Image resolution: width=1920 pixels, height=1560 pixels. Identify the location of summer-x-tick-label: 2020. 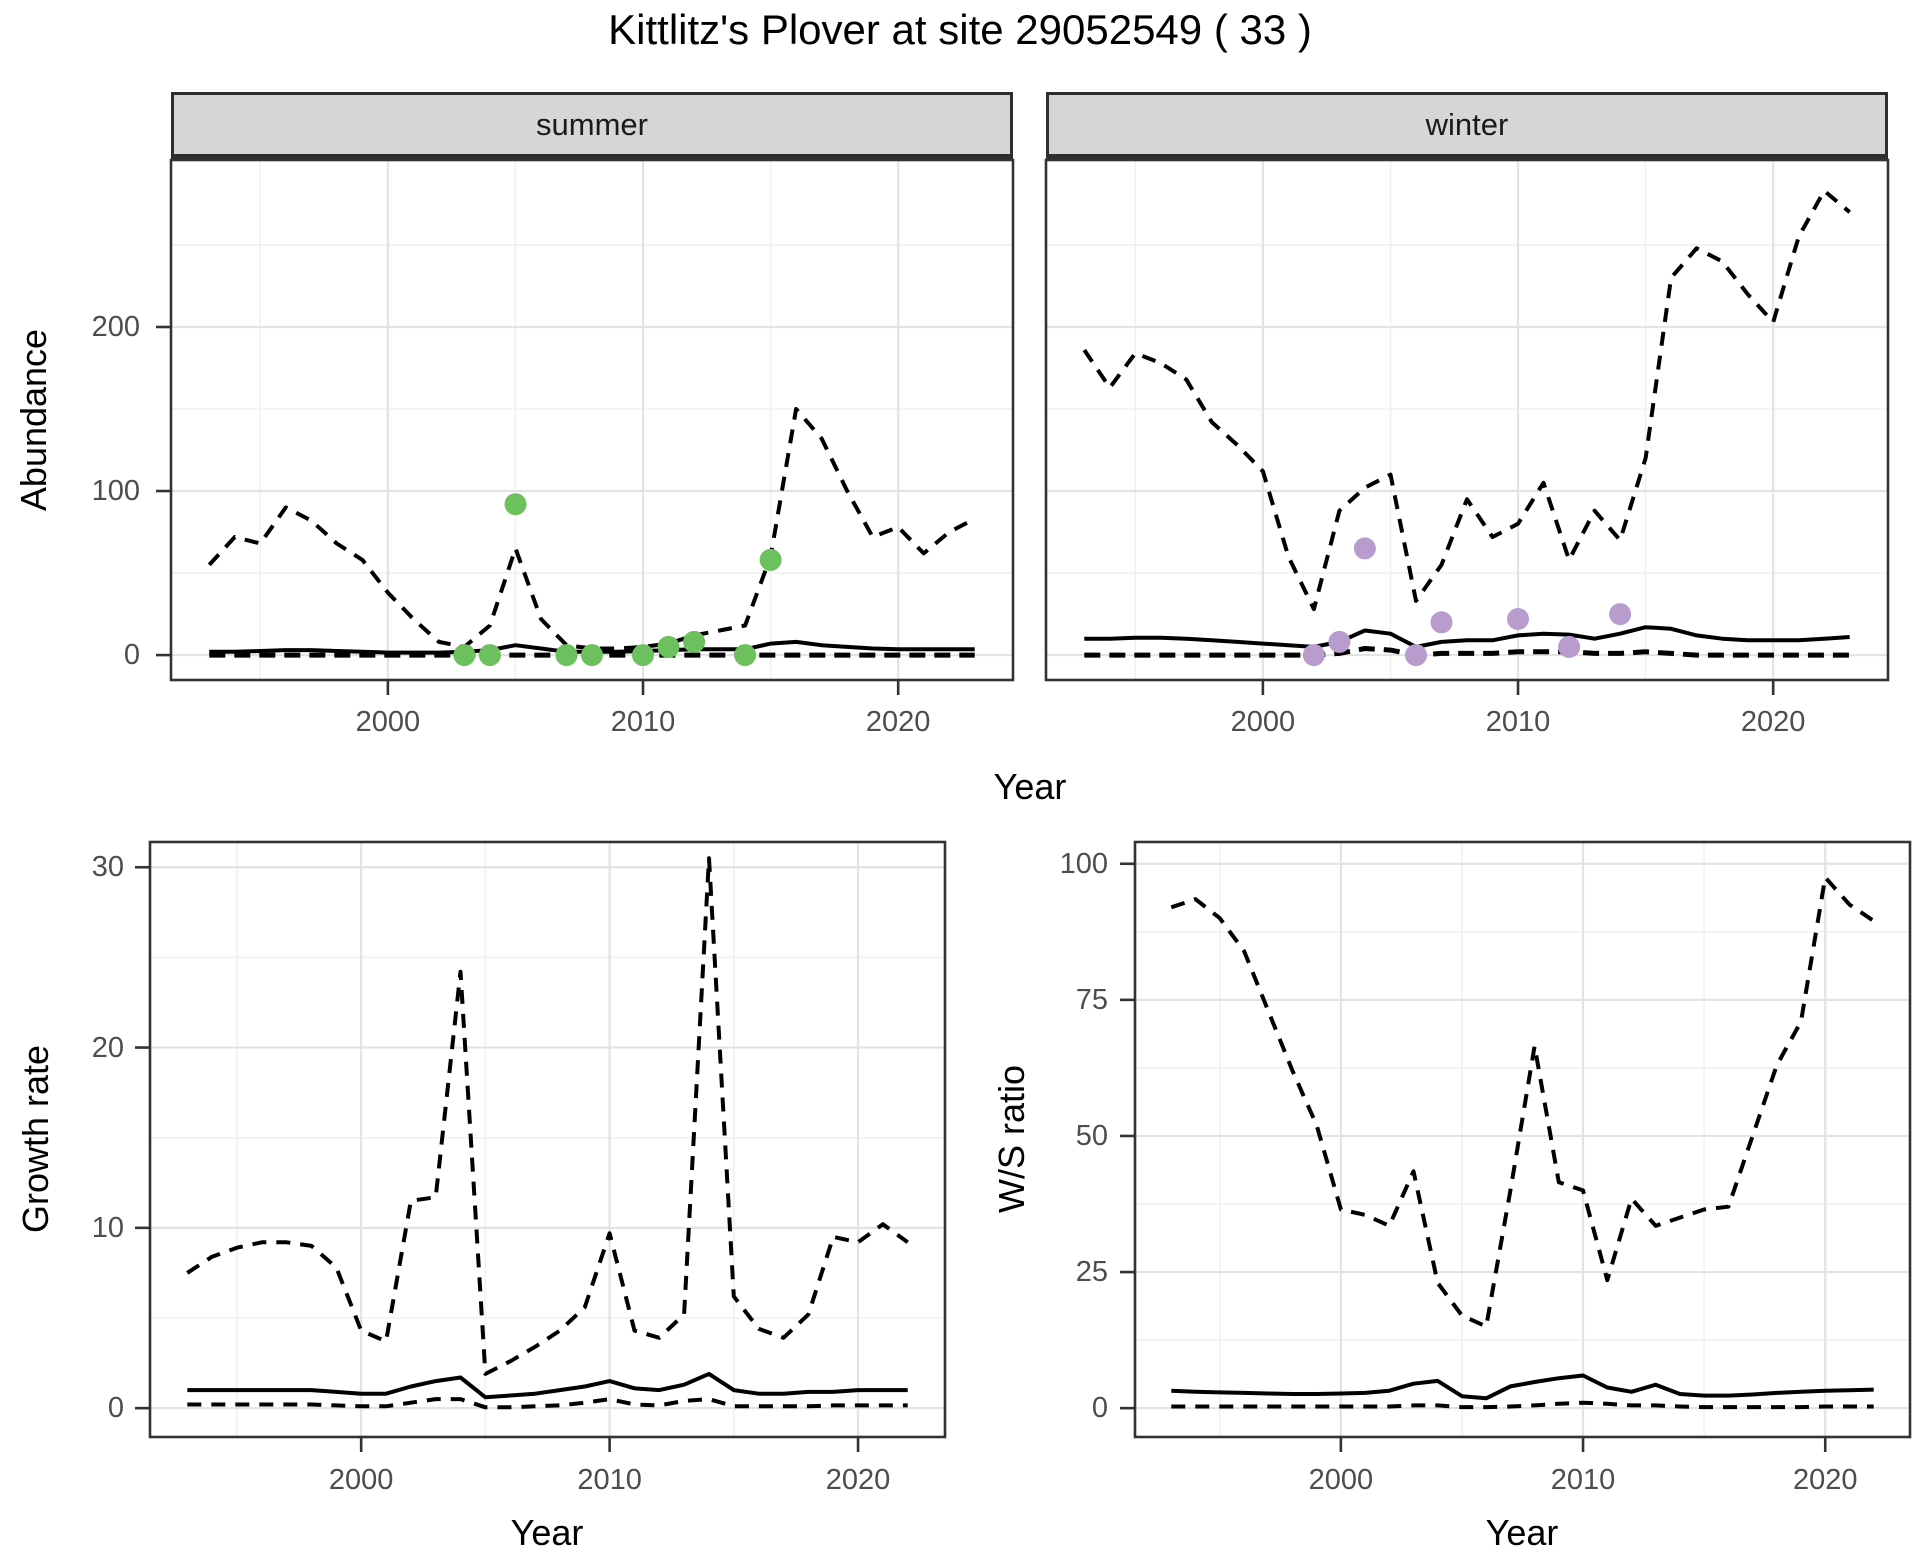
(898, 722).